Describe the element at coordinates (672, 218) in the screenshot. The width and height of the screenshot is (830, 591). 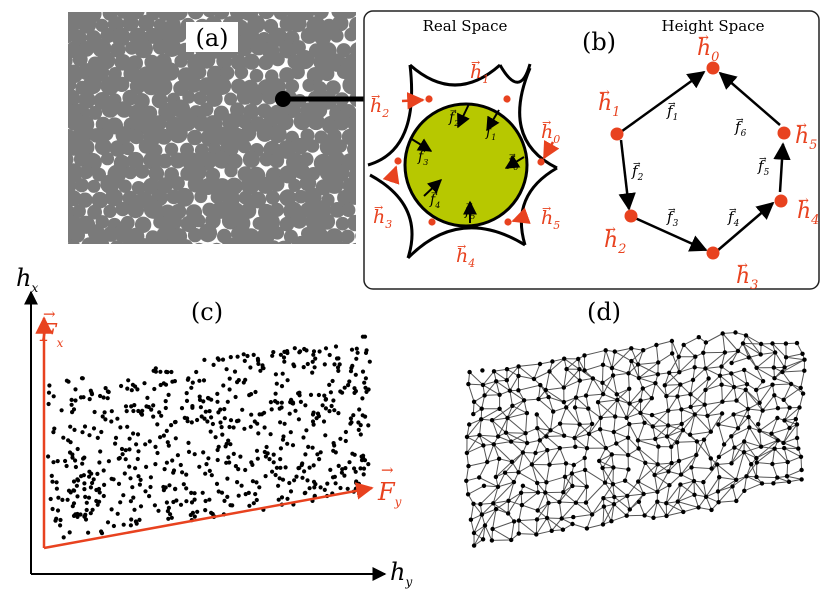
I see `svg-text: f3` at that location.